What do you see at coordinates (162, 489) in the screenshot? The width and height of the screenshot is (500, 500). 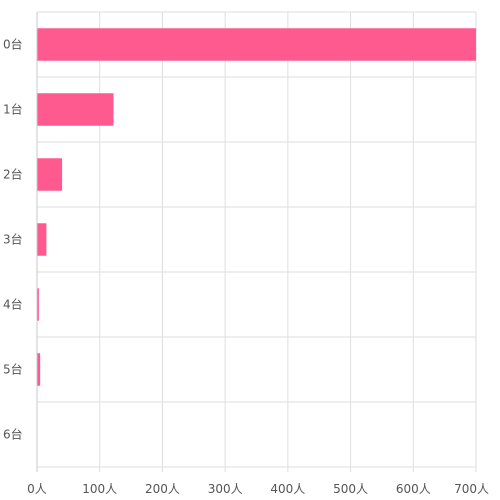 I see `x-tick-label: 200人` at bounding box center [162, 489].